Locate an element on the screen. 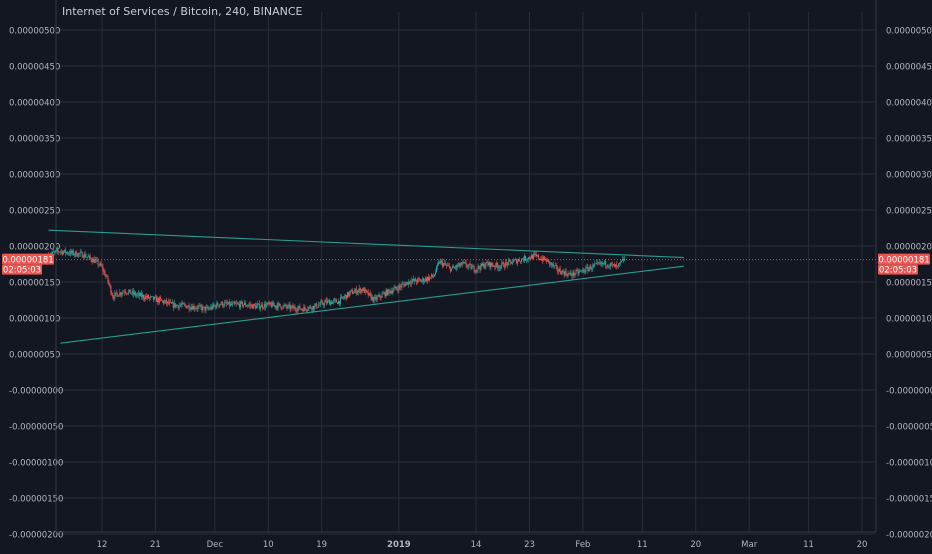  y-tick-label-right: -0.00000050 is located at coordinates (909, 428).